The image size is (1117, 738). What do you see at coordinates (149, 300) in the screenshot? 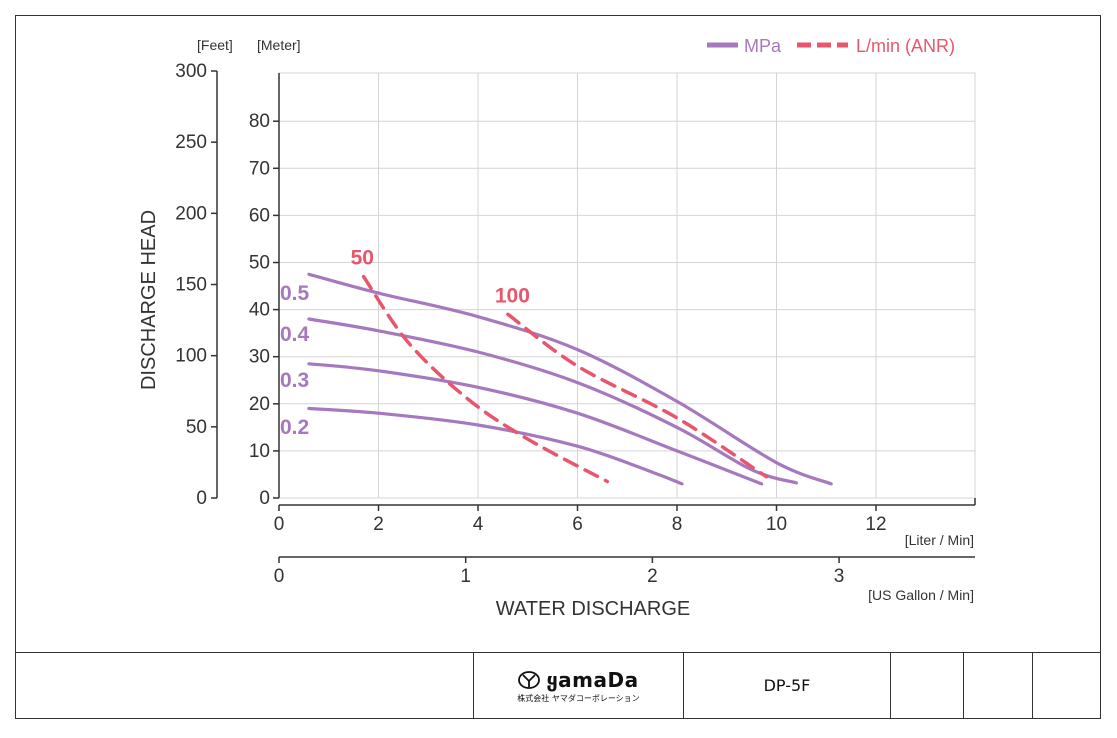
I see `y-axis-label: DISCHARGE HEAD` at bounding box center [149, 300].